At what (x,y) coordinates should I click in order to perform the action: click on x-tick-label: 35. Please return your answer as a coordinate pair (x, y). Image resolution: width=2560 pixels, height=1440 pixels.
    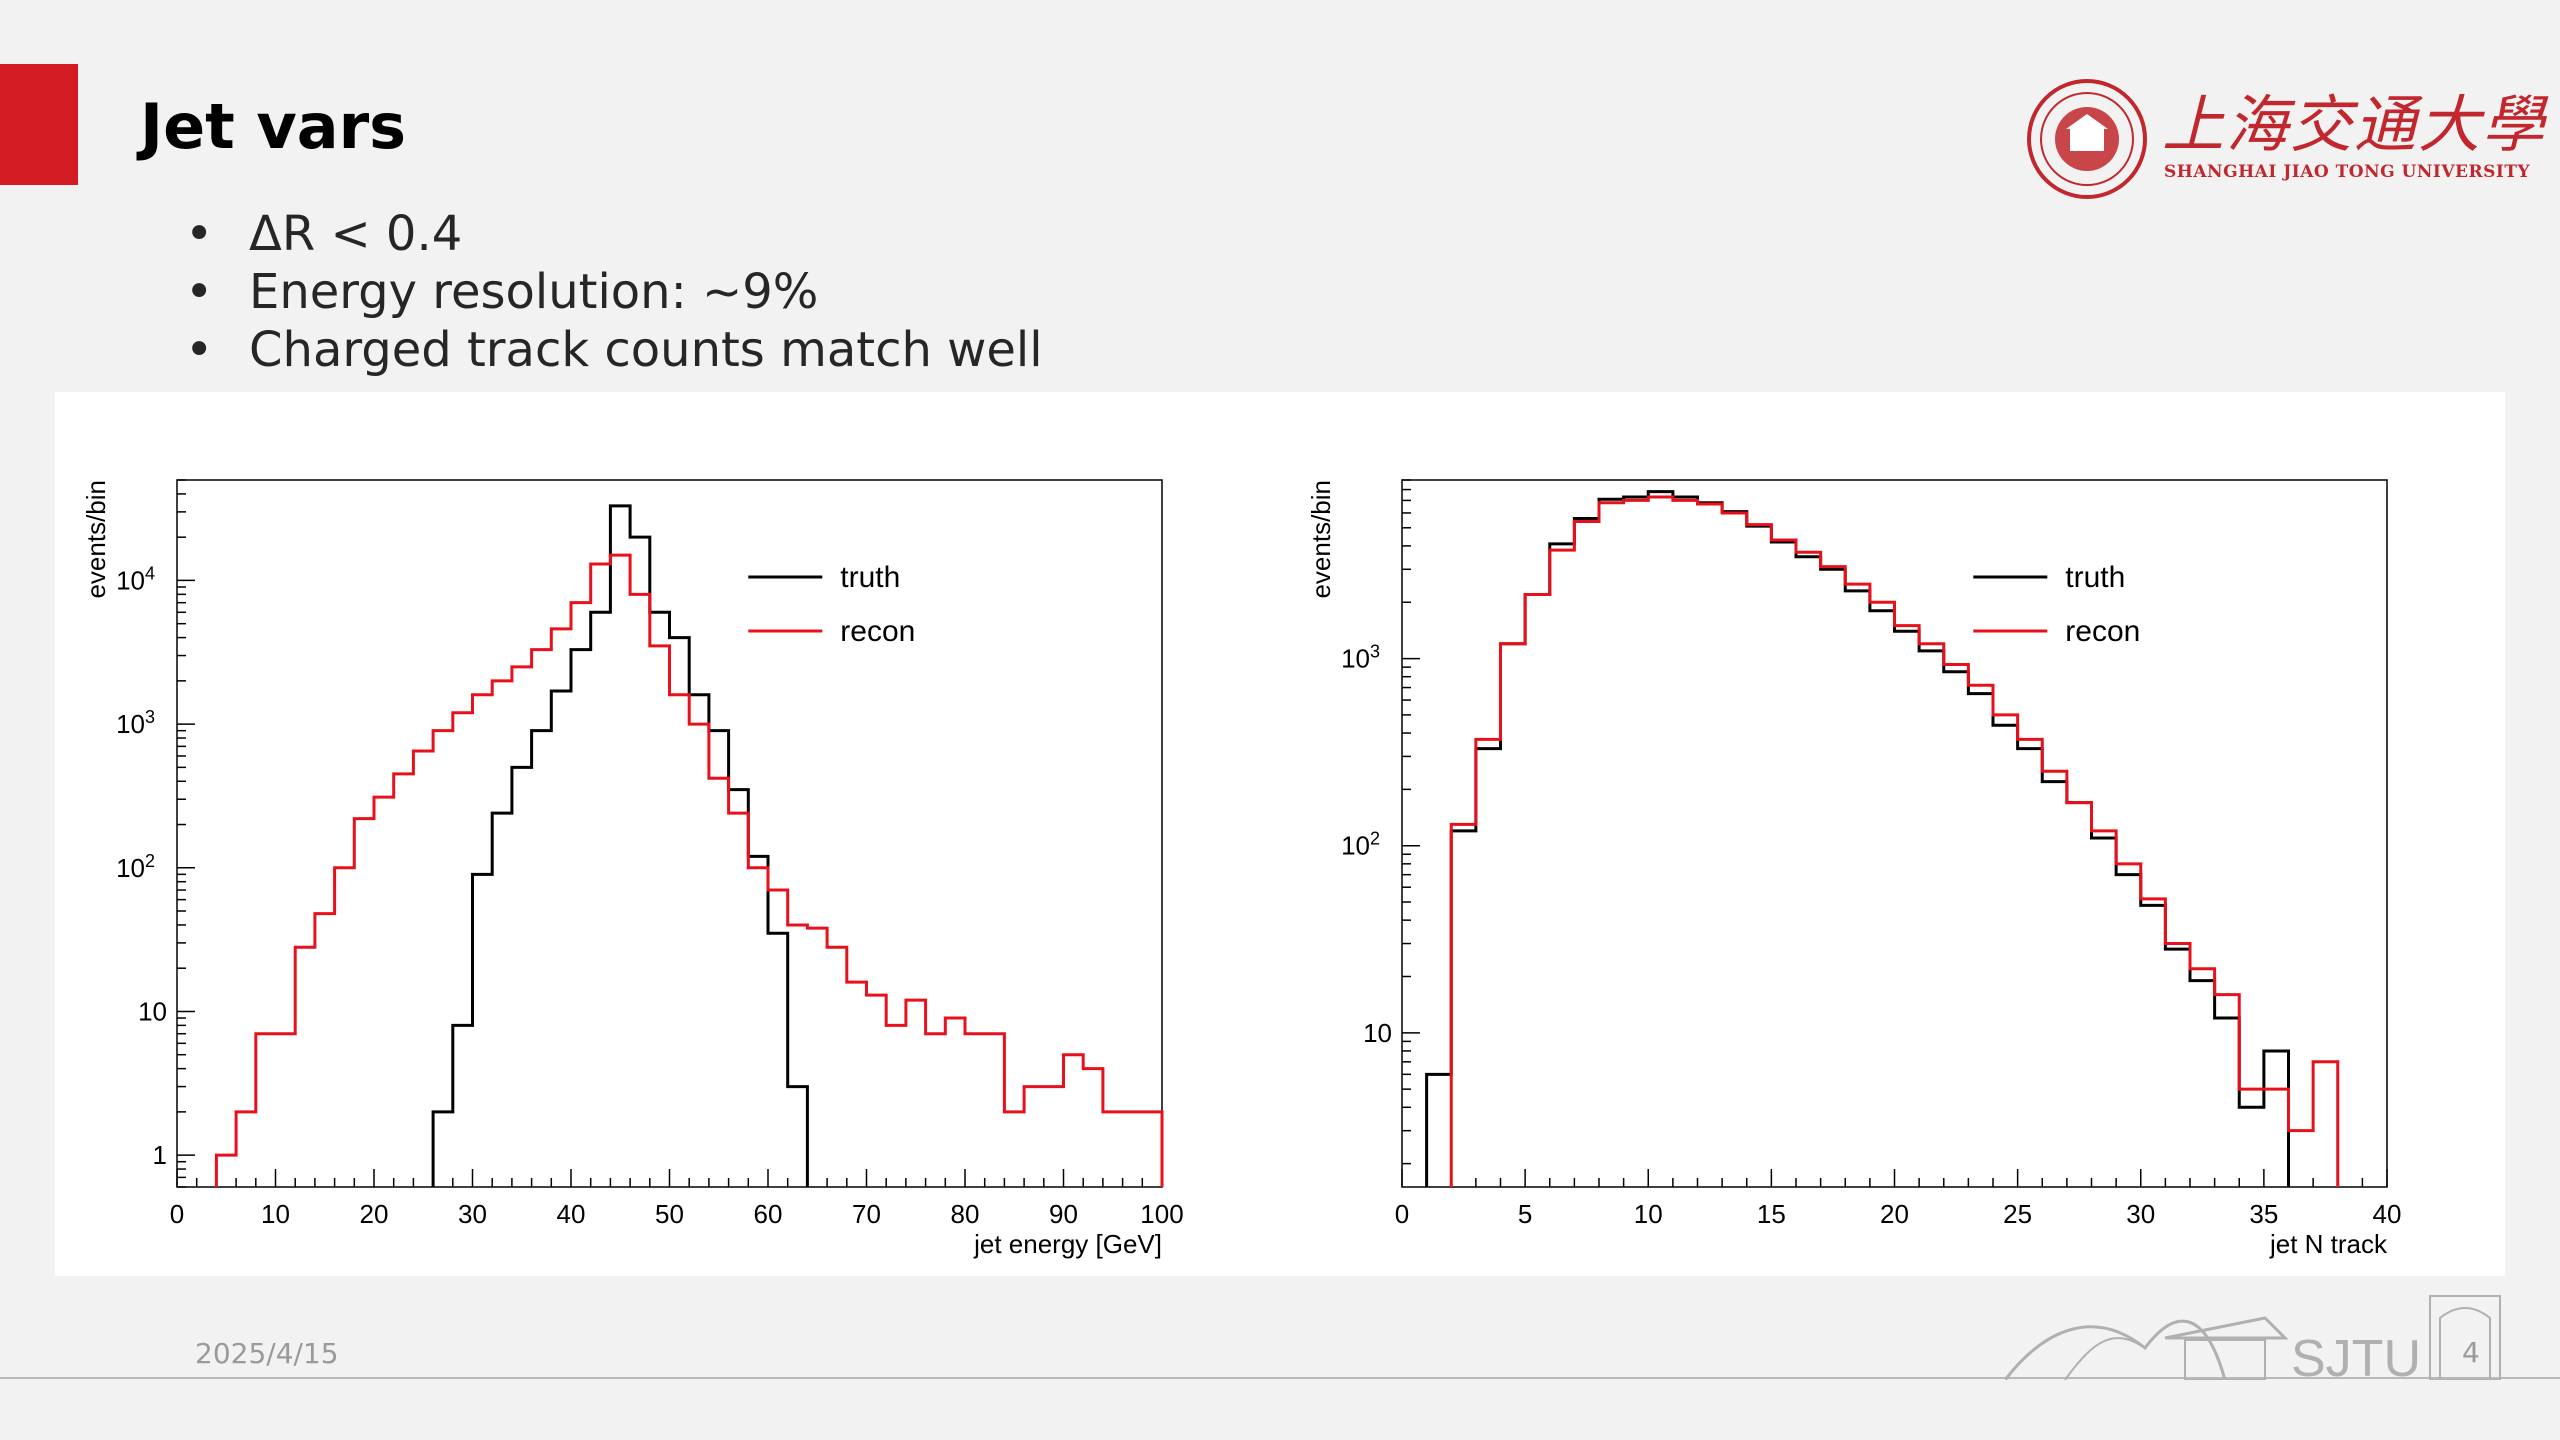
    Looking at the image, I should click on (2263, 1214).